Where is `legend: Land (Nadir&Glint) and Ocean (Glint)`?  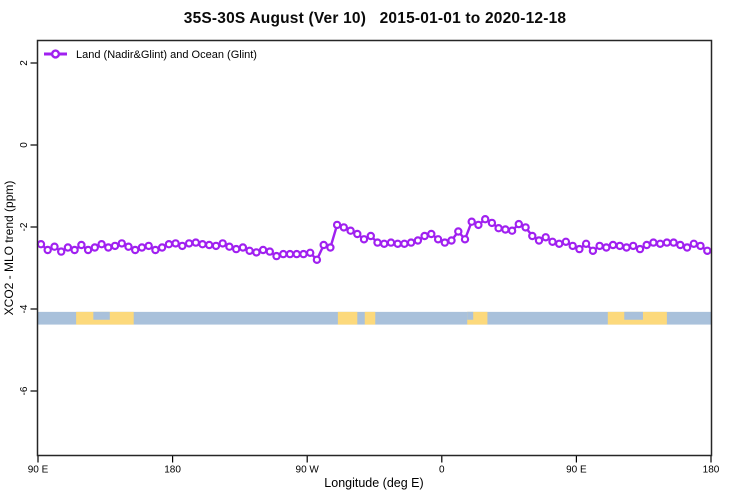 legend: Land (Nadir&Glint) and Ocean (Glint) is located at coordinates (150, 55).